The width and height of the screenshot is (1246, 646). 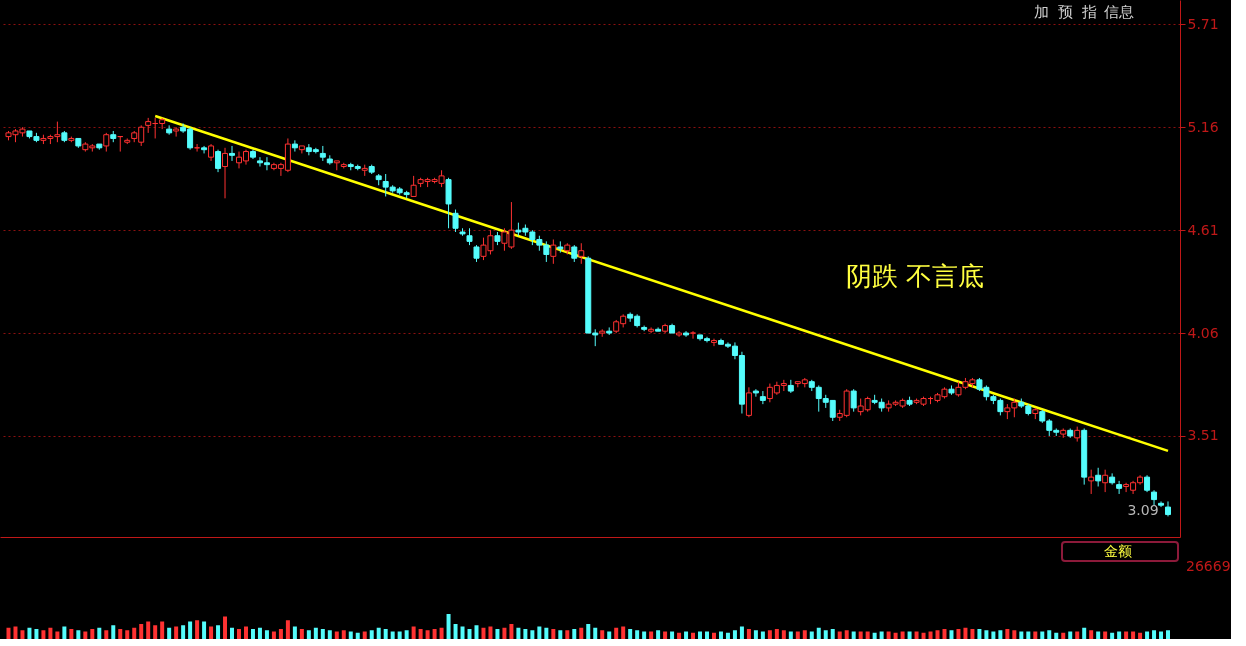 What do you see at coordinates (1118, 551) in the screenshot?
I see `chart-title: 金额` at bounding box center [1118, 551].